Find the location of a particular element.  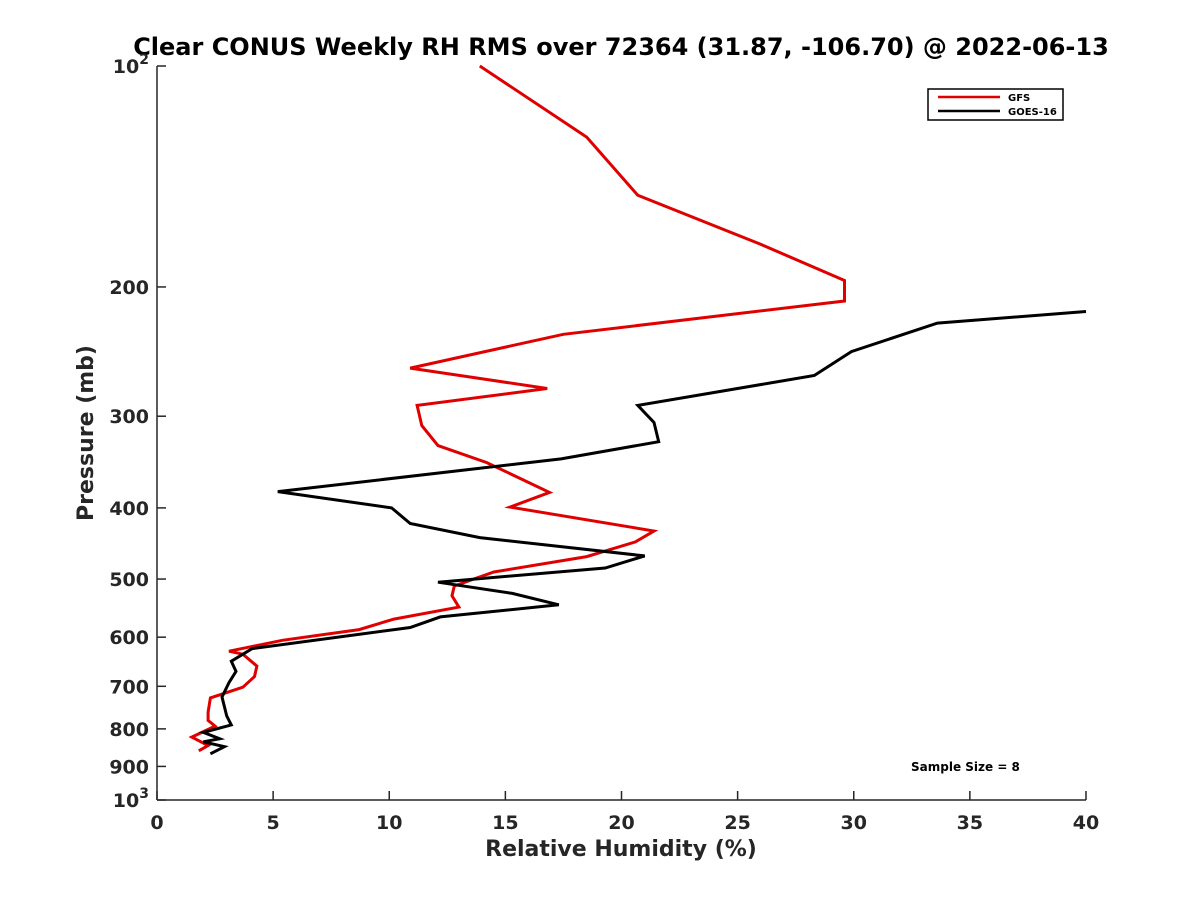

x-axis-label: Relative Humidity (%) is located at coordinates (621, 849).